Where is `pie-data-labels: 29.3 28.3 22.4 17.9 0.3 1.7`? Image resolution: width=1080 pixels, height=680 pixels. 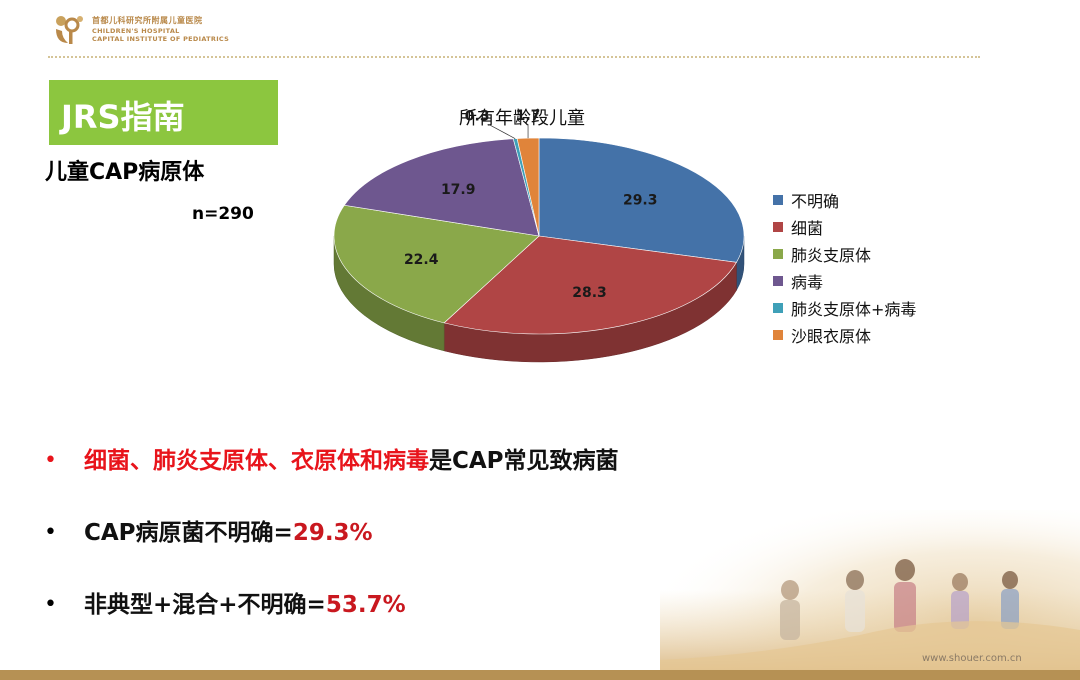
pie-data-labels: 29.3 28.3 22.4 17.9 0.3 1.7 is located at coordinates (531, 204).